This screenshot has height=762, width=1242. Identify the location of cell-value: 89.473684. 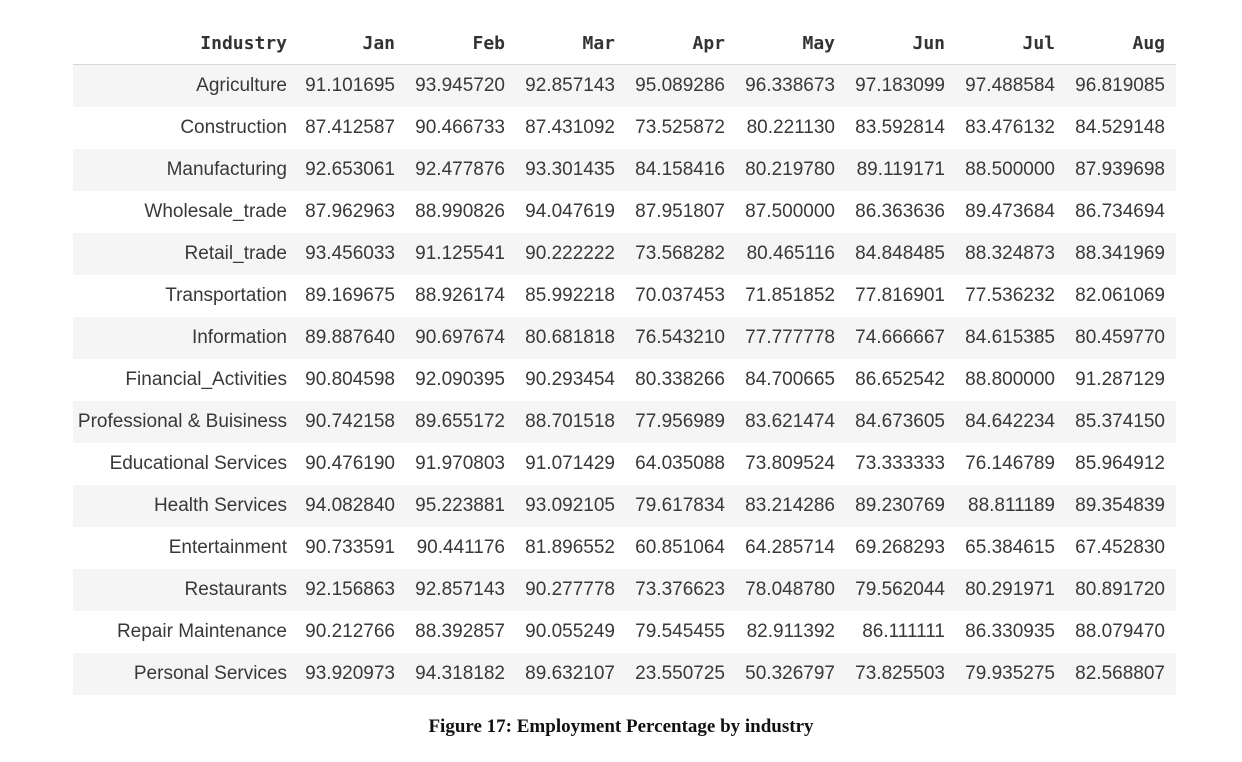
(1011, 212).